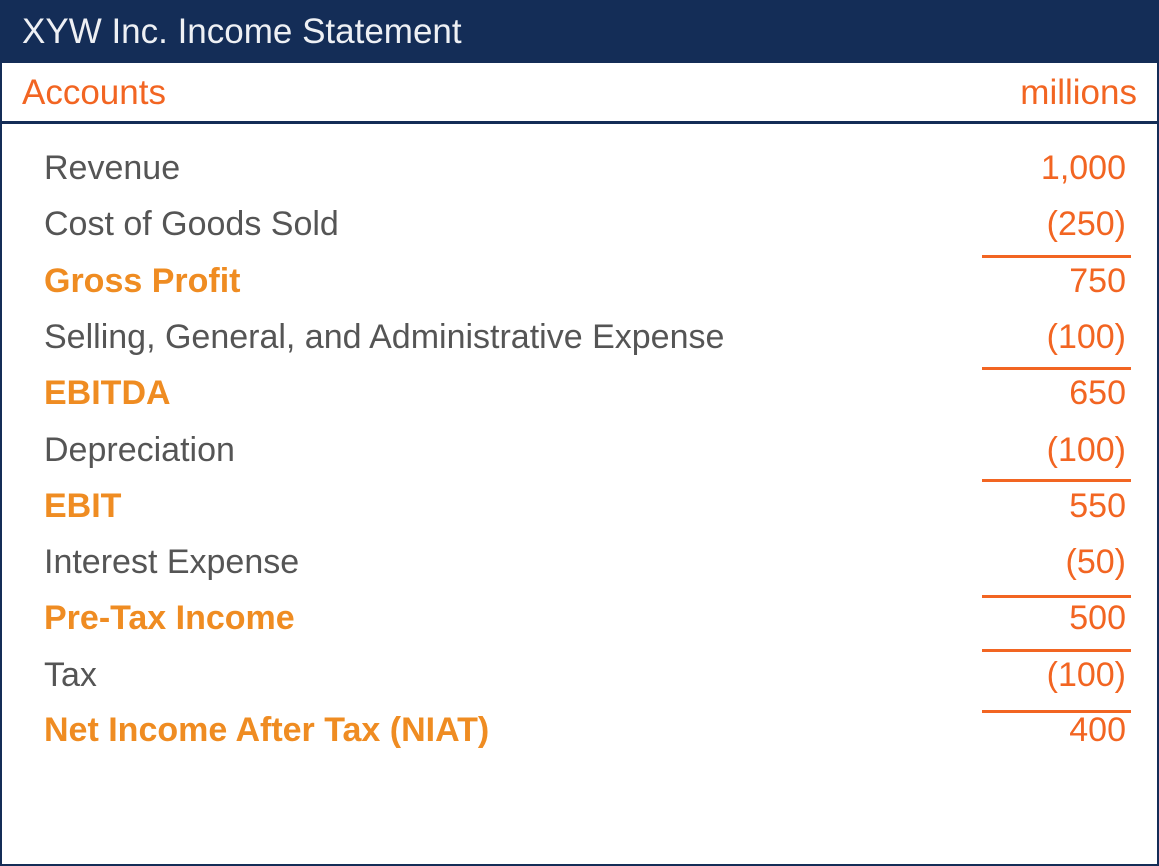  I want to click on amount-value: 400, so click(1097, 730).